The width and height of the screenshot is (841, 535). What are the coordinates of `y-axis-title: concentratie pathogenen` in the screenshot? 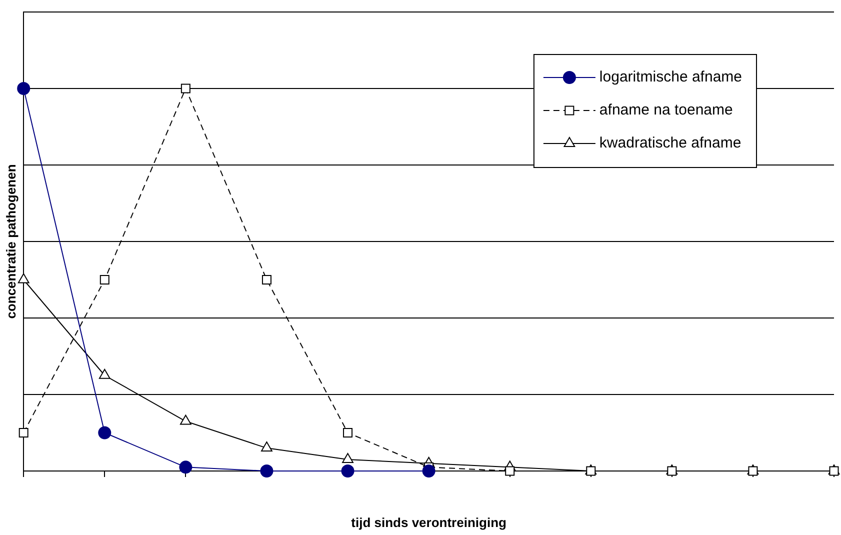 It's located at (10, 241).